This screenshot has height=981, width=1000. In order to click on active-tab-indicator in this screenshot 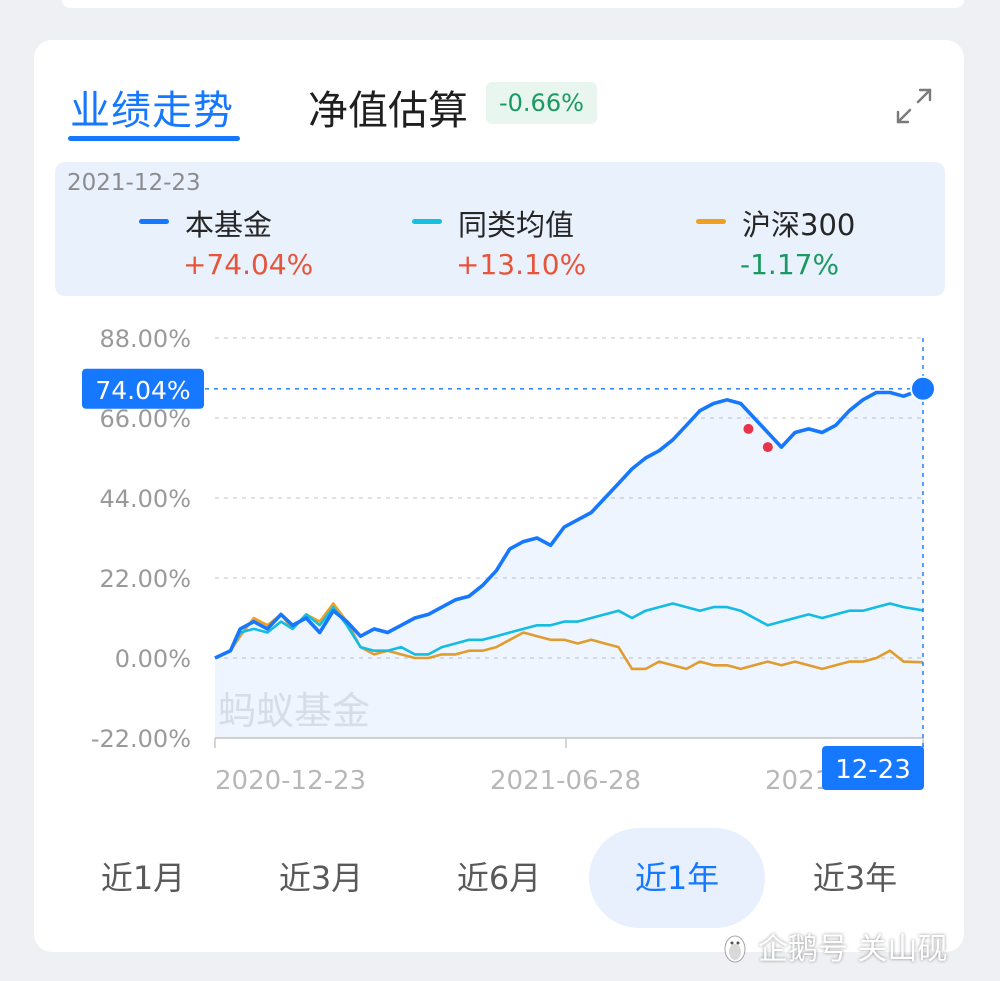, I will do `click(154, 138)`.